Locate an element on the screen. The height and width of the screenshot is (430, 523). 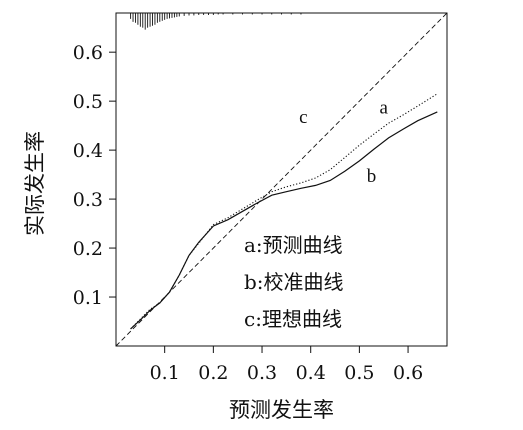
y-tick-label: 0.4 is located at coordinates (88, 151).